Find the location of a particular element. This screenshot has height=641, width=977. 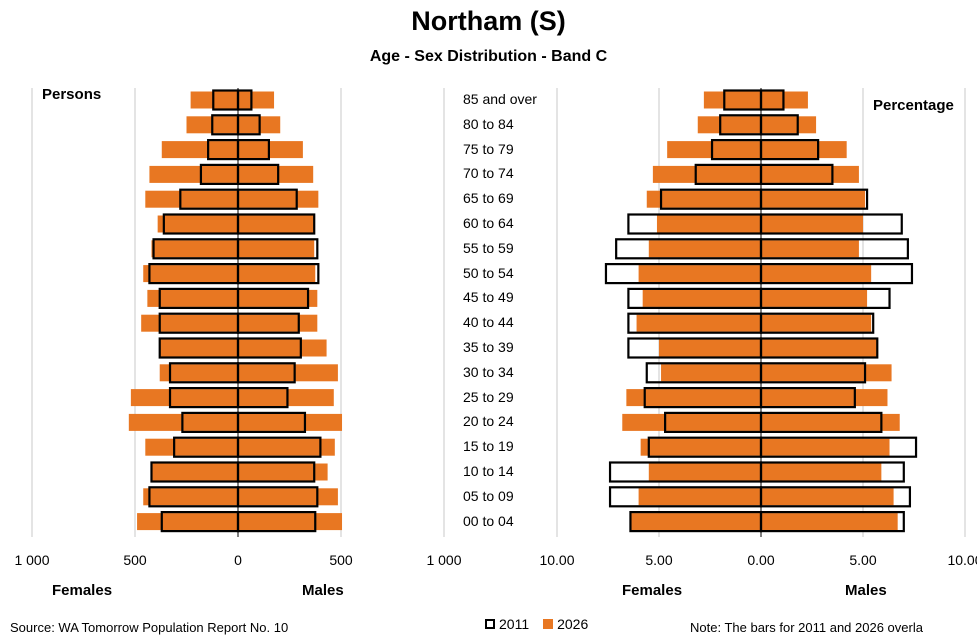

persons-tick-label: 0 is located at coordinates (238, 560).